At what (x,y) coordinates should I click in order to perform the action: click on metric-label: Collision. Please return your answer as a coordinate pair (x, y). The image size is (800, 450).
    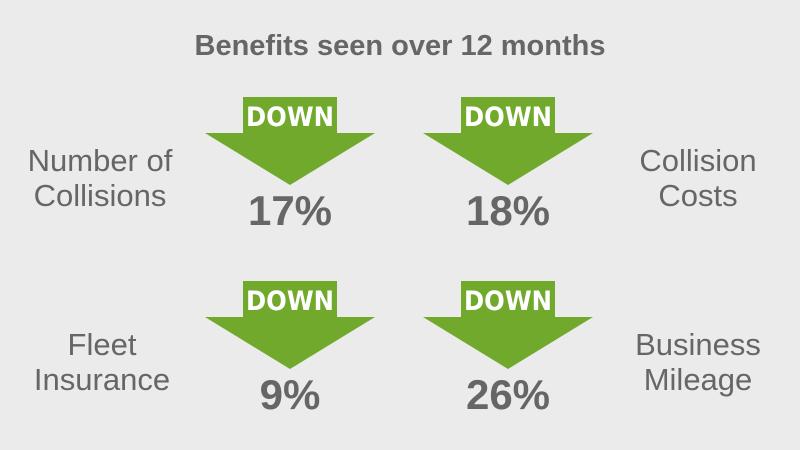
    Looking at the image, I should click on (697, 160).